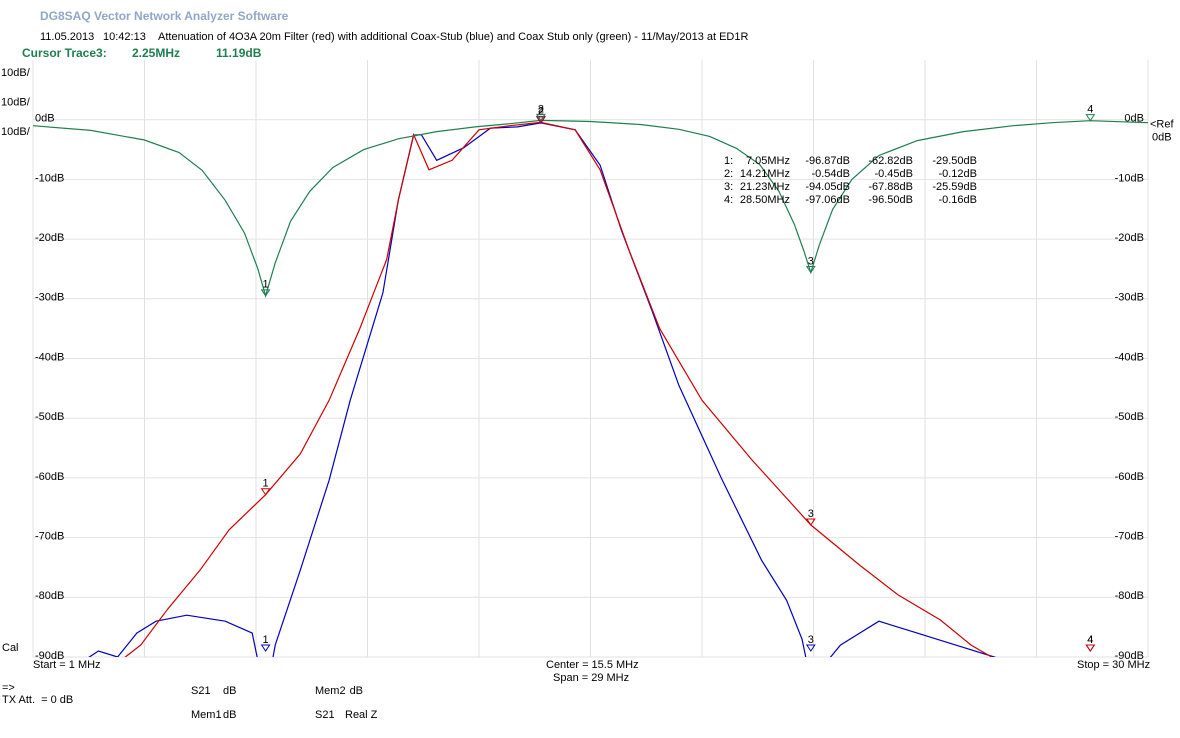  What do you see at coordinates (765, 200) in the screenshot?
I see `marker-row-freq: 28.50MHz` at bounding box center [765, 200].